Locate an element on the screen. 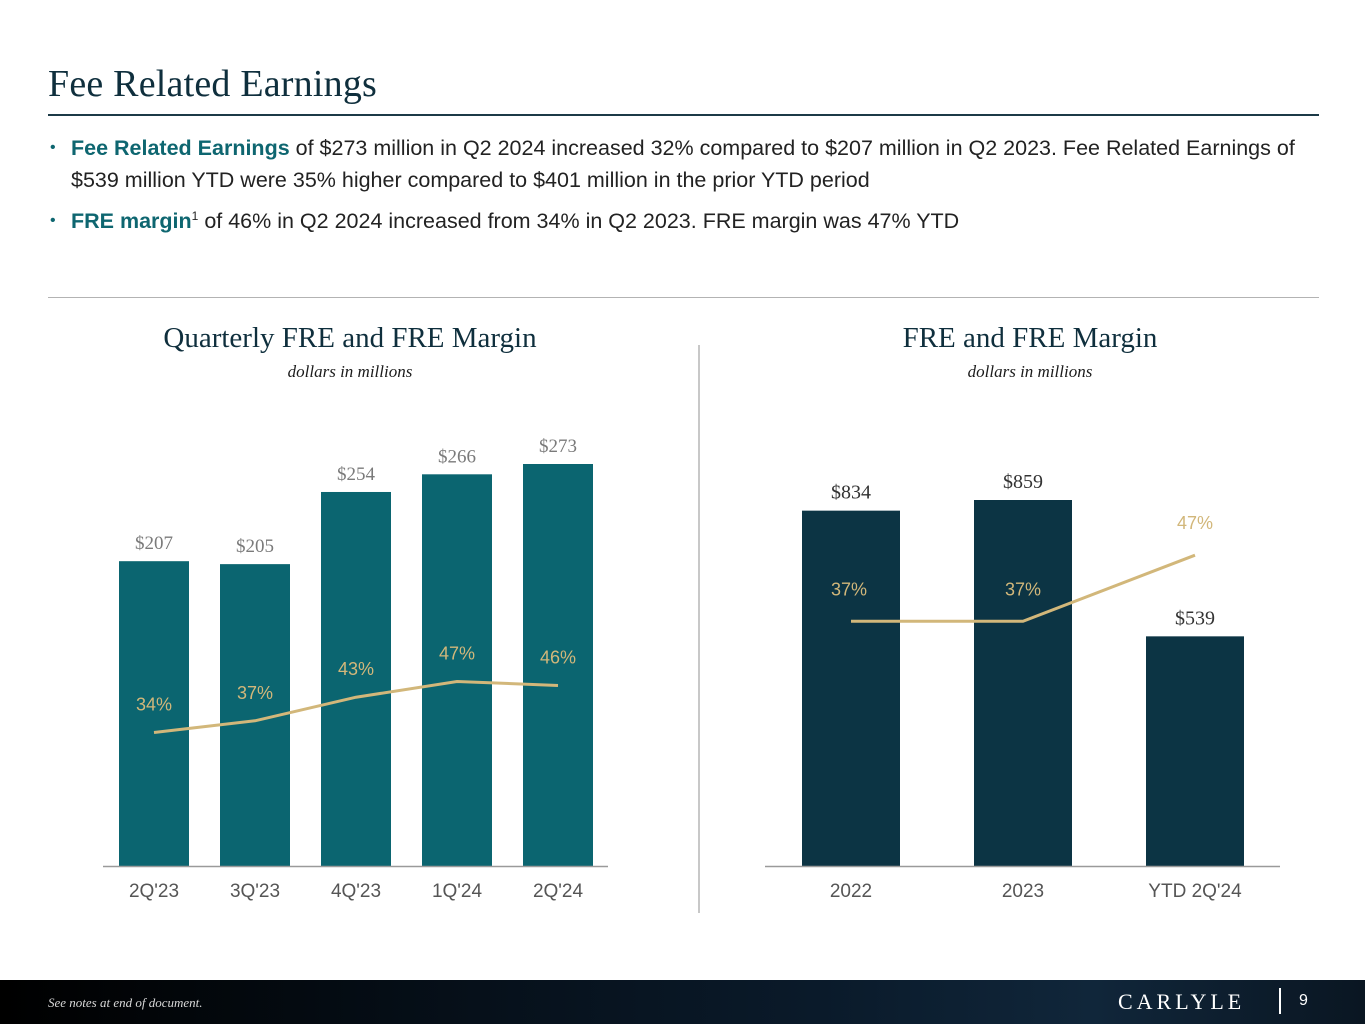 The height and width of the screenshot is (1024, 1365). bar-value-label: $205 is located at coordinates (255, 546).